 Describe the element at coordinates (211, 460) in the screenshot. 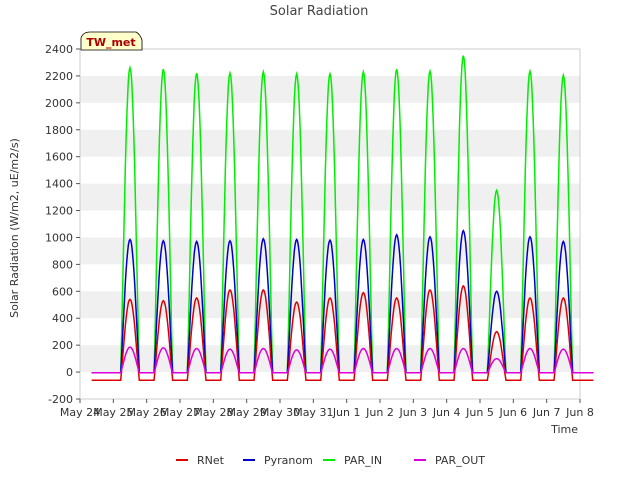

I see `legend-label: RNet` at that location.